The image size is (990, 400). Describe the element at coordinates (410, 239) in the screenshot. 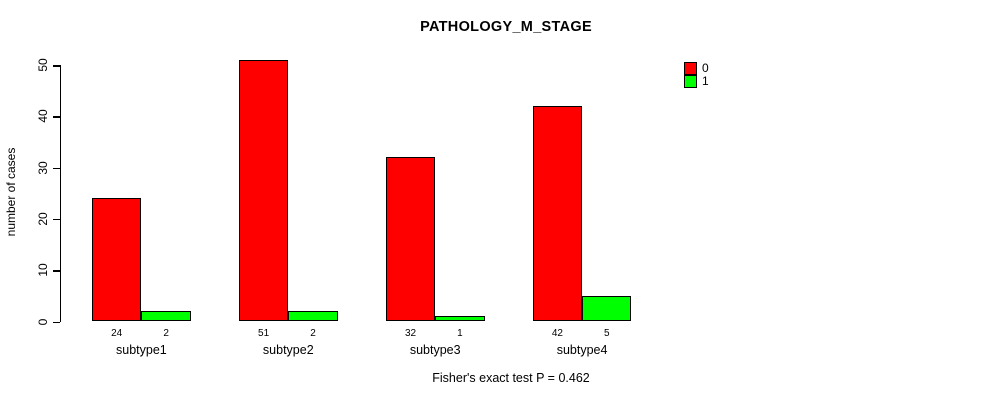

I see `bar-subtype3-series0` at that location.